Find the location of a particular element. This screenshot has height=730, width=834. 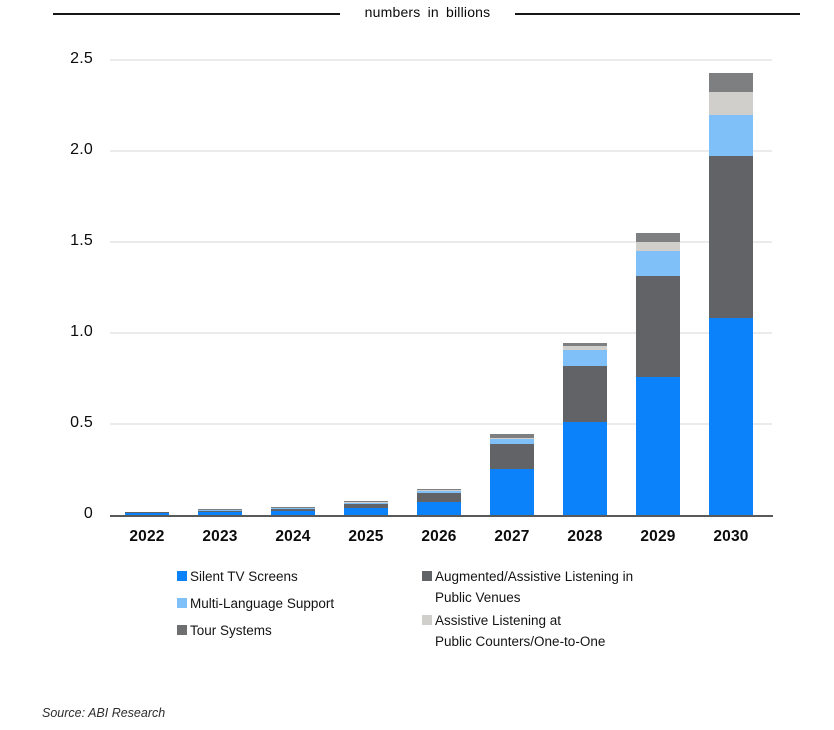

x-axis-label: 2023 is located at coordinates (220, 536).